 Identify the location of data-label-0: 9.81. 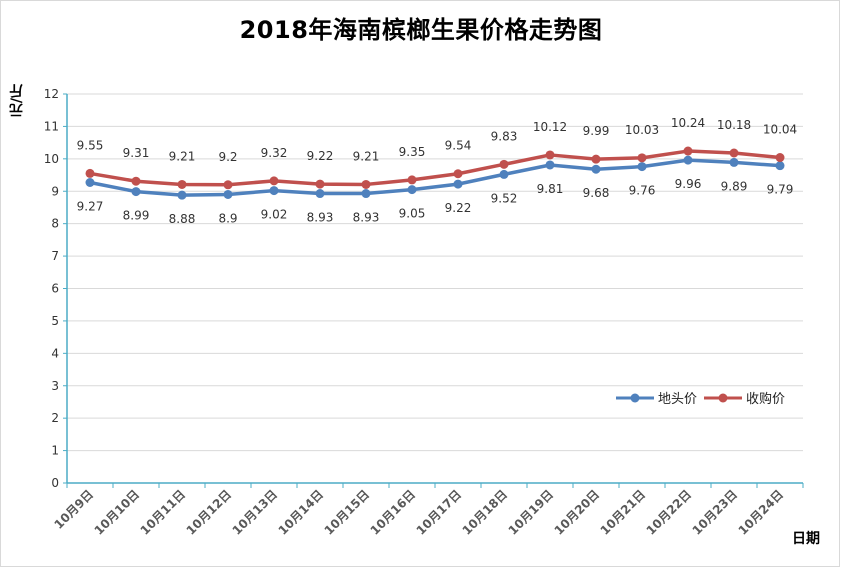
(550, 189).